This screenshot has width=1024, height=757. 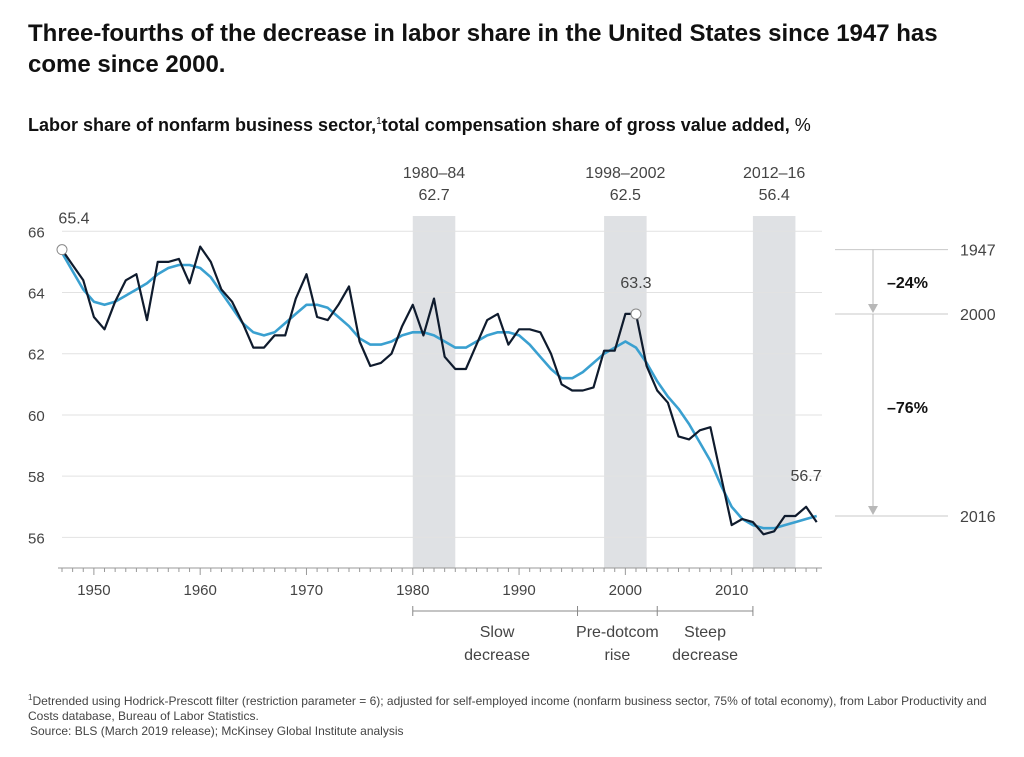 What do you see at coordinates (73, 219) in the screenshot?
I see `point-label: 65.4` at bounding box center [73, 219].